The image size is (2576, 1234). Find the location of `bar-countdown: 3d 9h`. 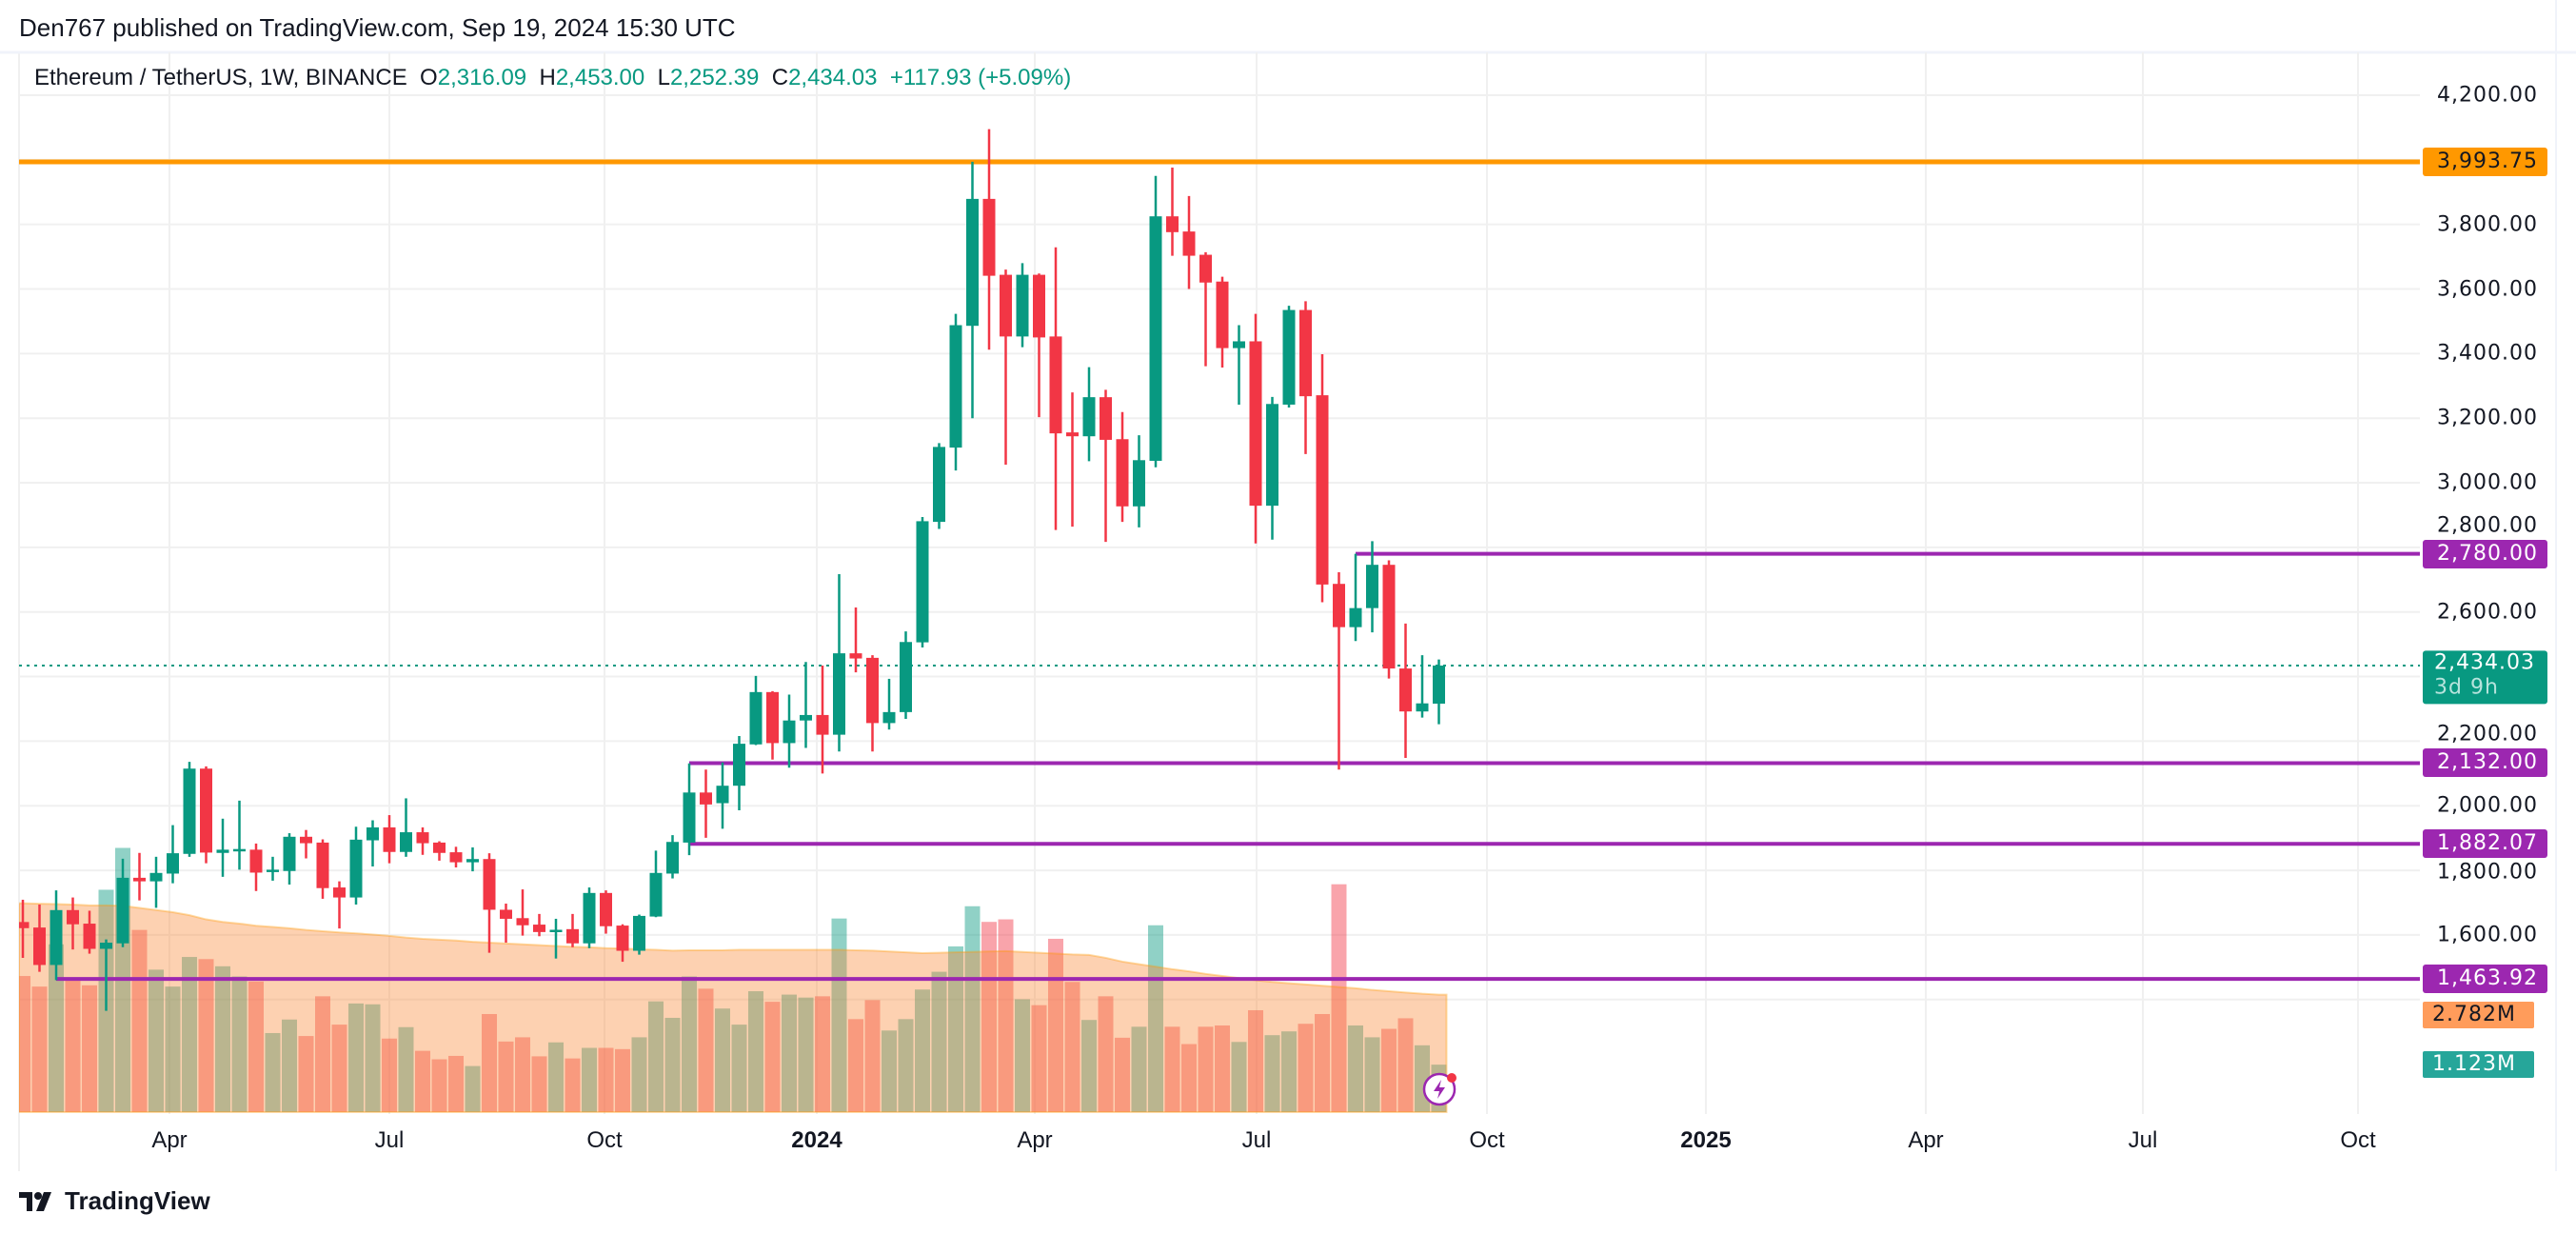

bar-countdown: 3d 9h is located at coordinates (2466, 687).